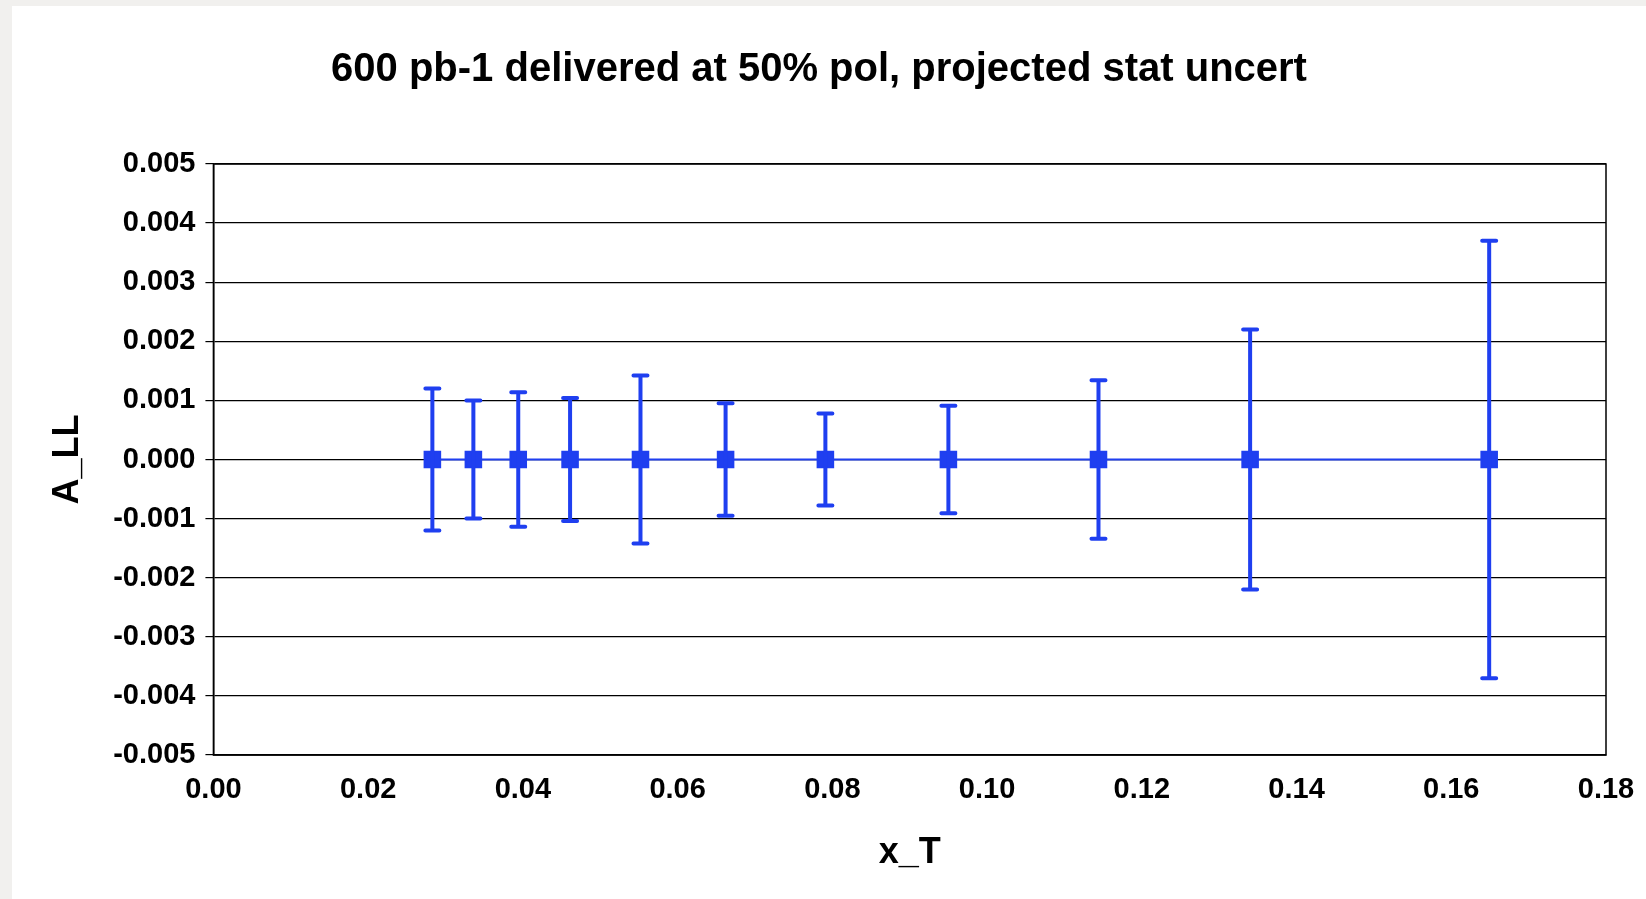  I want to click on x-tick-label: 0.04, so click(523, 788).